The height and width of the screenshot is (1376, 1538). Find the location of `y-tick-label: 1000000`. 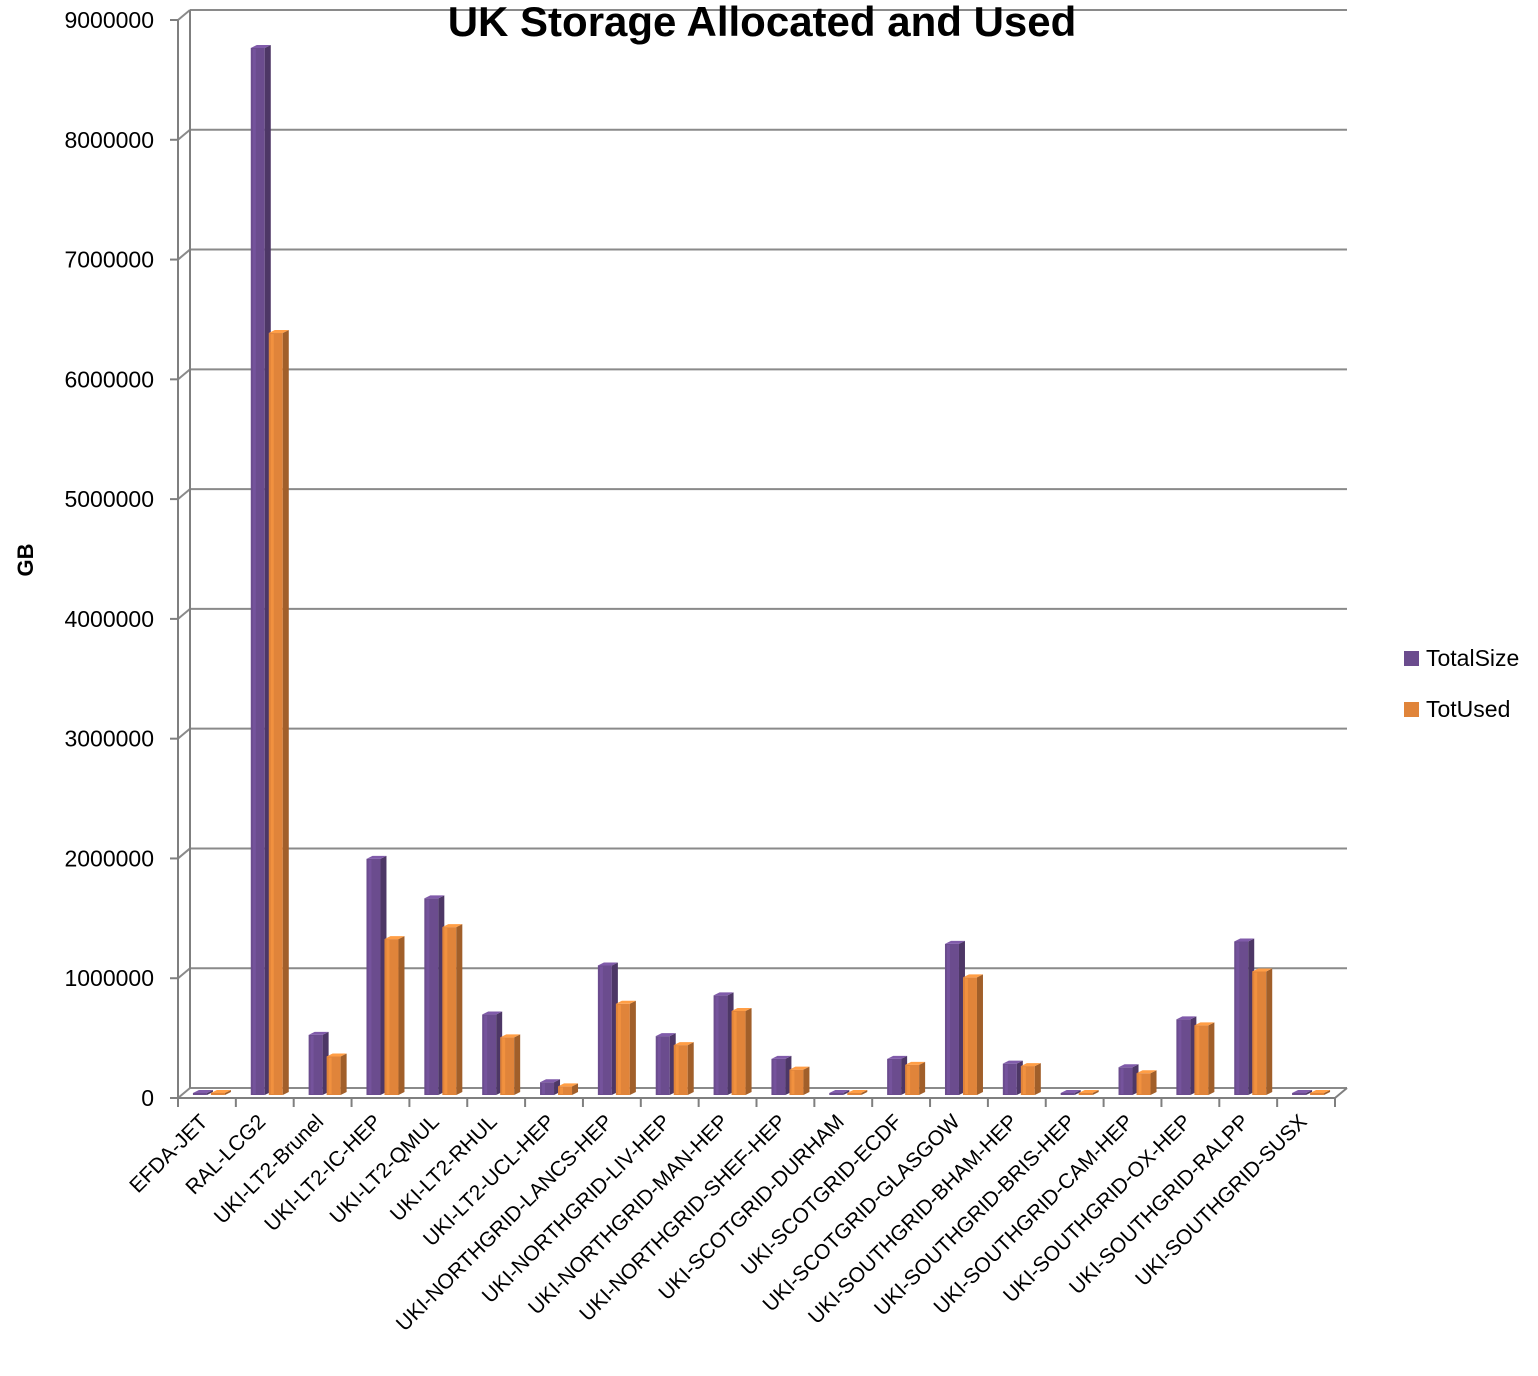

y-tick-label: 1000000 is located at coordinates (109, 978).